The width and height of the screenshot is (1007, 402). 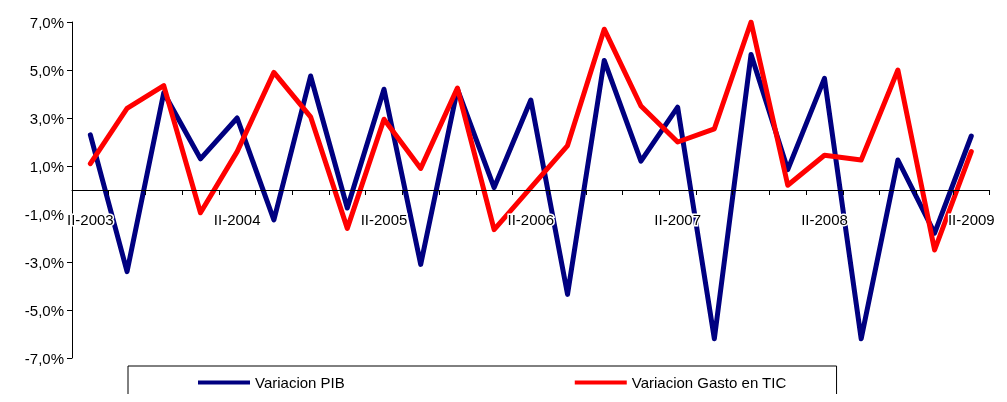 What do you see at coordinates (237, 219) in the screenshot?
I see `x-tick-label: II-2004` at bounding box center [237, 219].